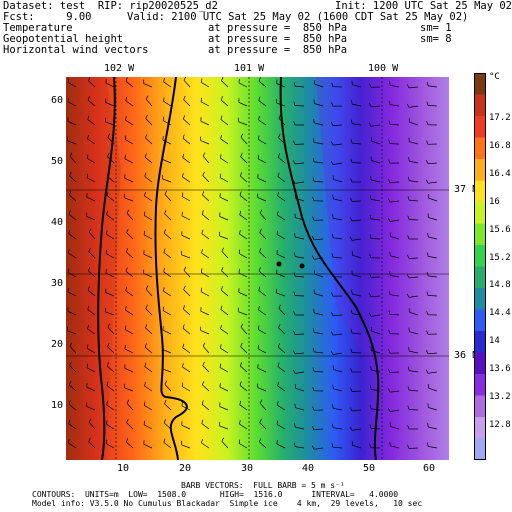 Image resolution: width=512 pixels, height=512 pixels. Describe the element at coordinates (110, 6) in the screenshot. I see `dataset-label: Dataset: test RIP: rip20020525_d2` at that location.